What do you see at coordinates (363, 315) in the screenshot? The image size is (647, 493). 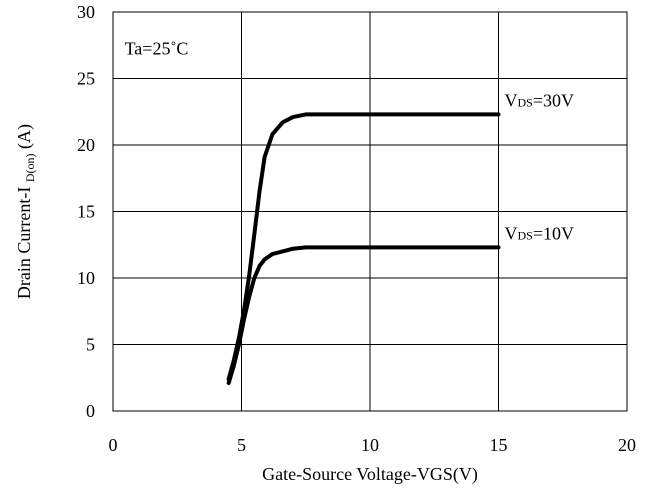 I see `series-line-vds-10v` at bounding box center [363, 315].